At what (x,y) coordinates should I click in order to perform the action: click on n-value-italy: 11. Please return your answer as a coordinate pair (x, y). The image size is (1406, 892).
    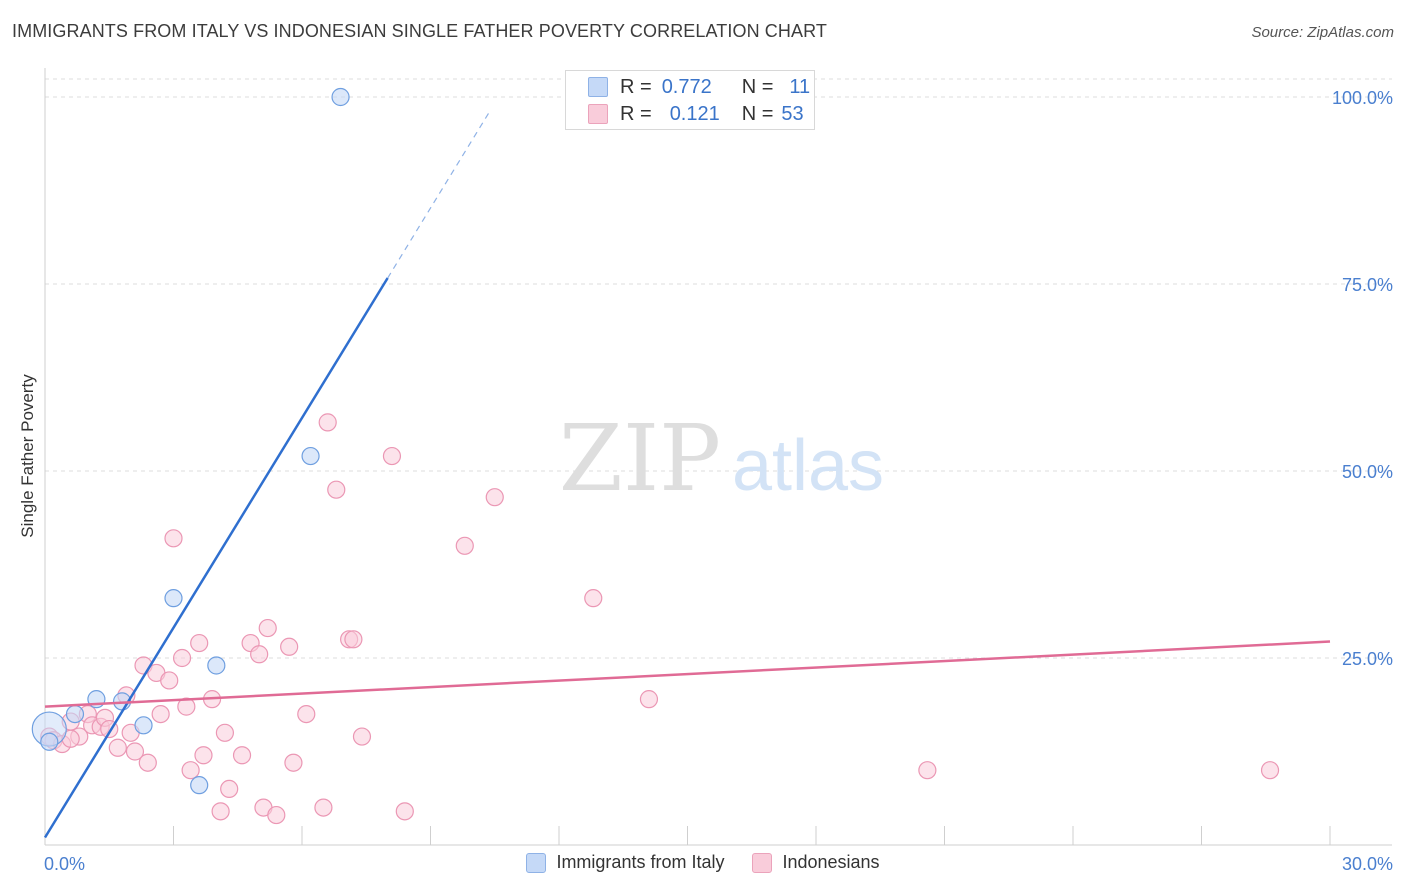
    Looking at the image, I should click on (800, 86).